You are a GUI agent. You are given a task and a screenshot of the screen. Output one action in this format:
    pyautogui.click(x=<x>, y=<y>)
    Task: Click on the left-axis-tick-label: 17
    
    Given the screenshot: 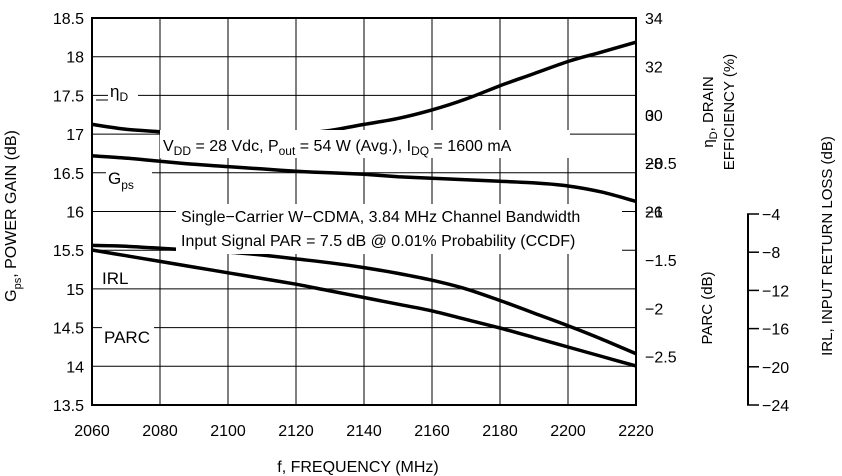 What is the action you would take?
    pyautogui.click(x=75, y=135)
    